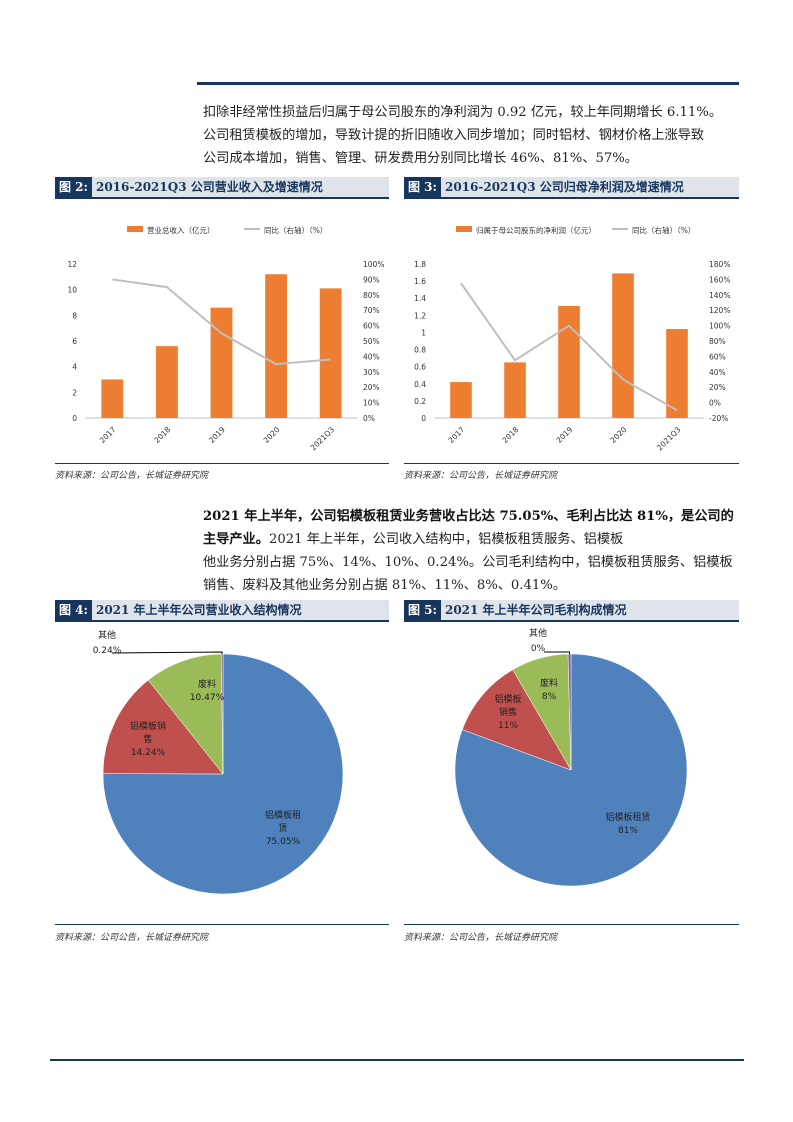  What do you see at coordinates (715, 403) in the screenshot?
I see `y2-tick-label: 0%` at bounding box center [715, 403].